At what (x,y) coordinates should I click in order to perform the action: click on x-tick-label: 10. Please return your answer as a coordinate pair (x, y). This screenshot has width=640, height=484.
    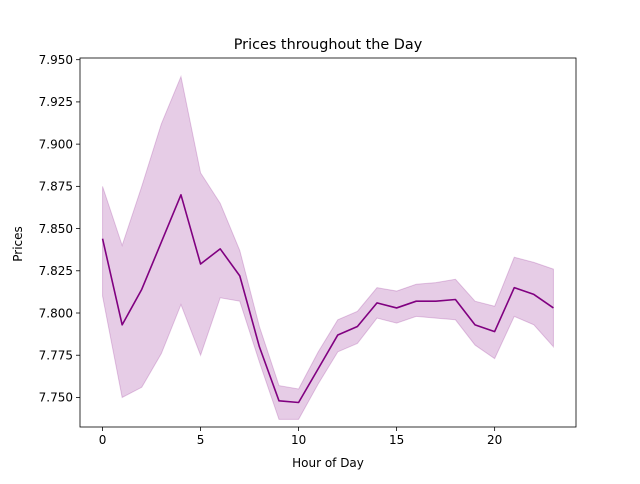
    Looking at the image, I should click on (298, 440).